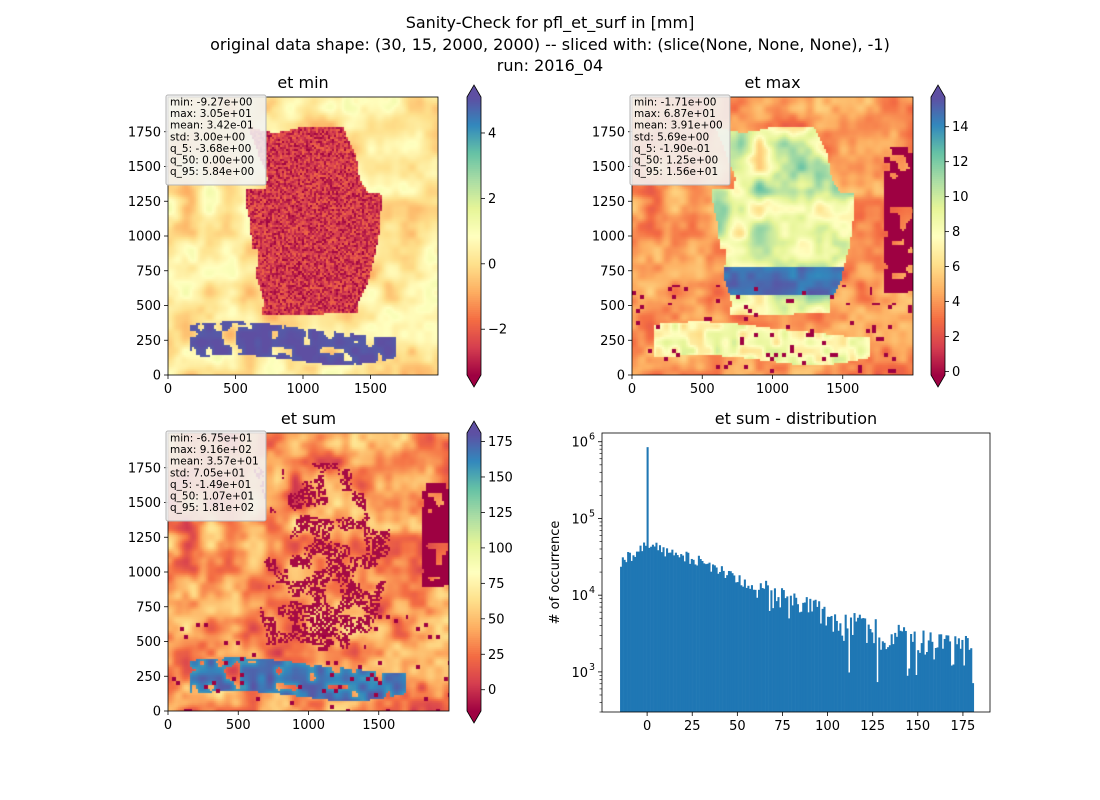  Describe the element at coordinates (500, 477) in the screenshot. I see `colorbar-tick-label: 150` at that location.